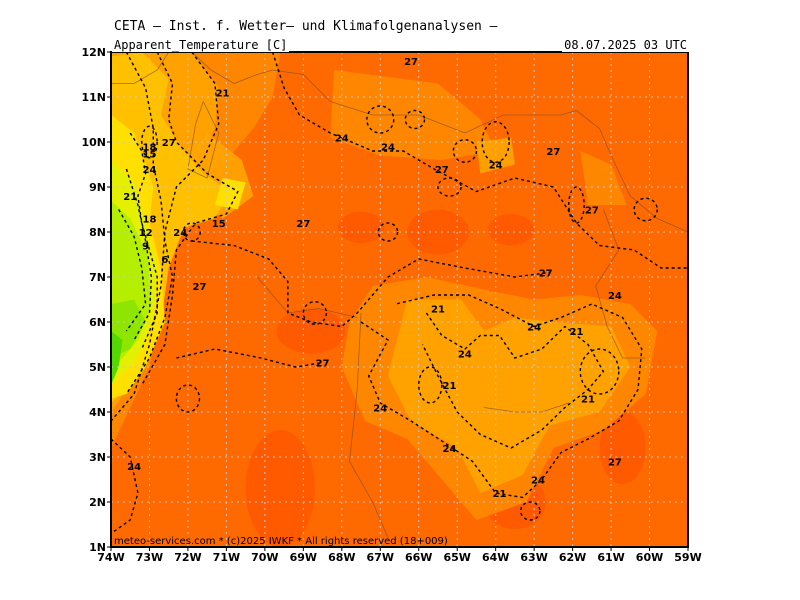 Image resolution: width=800 pixels, height=600 pixels. What do you see at coordinates (572, 557) in the screenshot?
I see `lon-tick-label: 62W` at bounding box center [572, 557].